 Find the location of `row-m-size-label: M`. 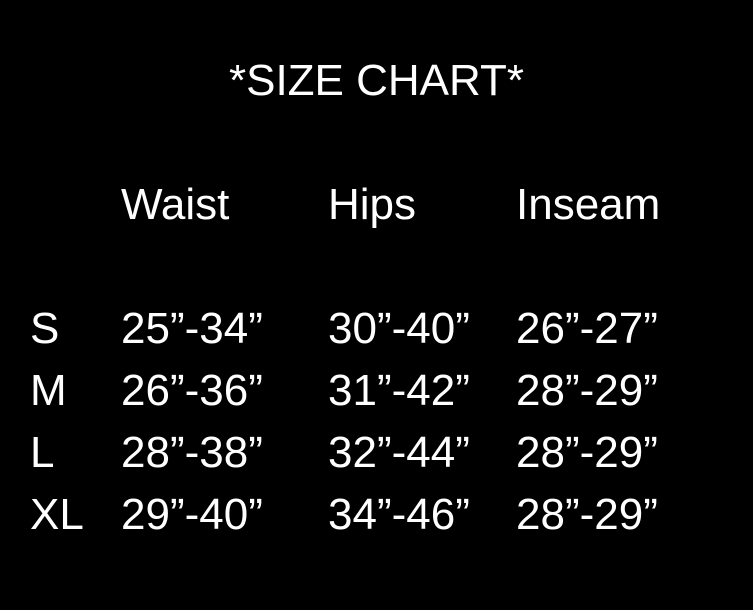

row-m-size-label: M is located at coordinates (48, 390).